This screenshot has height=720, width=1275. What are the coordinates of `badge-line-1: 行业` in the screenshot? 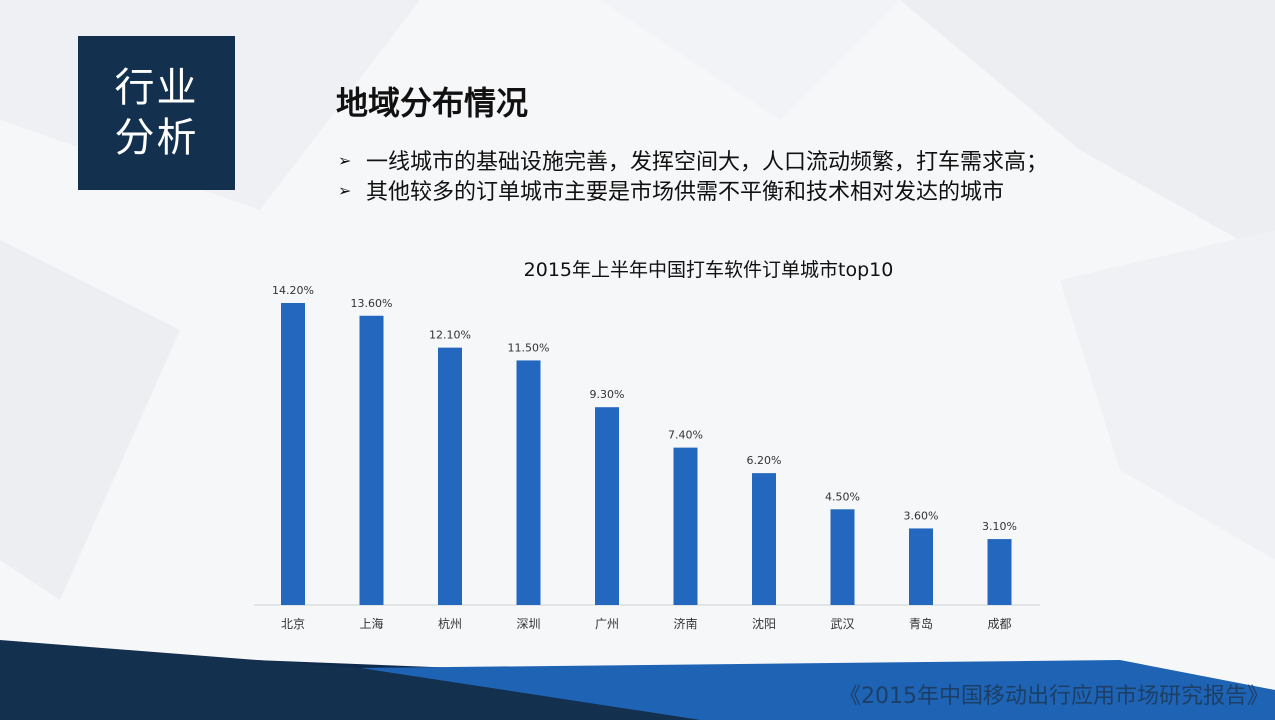 It's located at (156, 88).